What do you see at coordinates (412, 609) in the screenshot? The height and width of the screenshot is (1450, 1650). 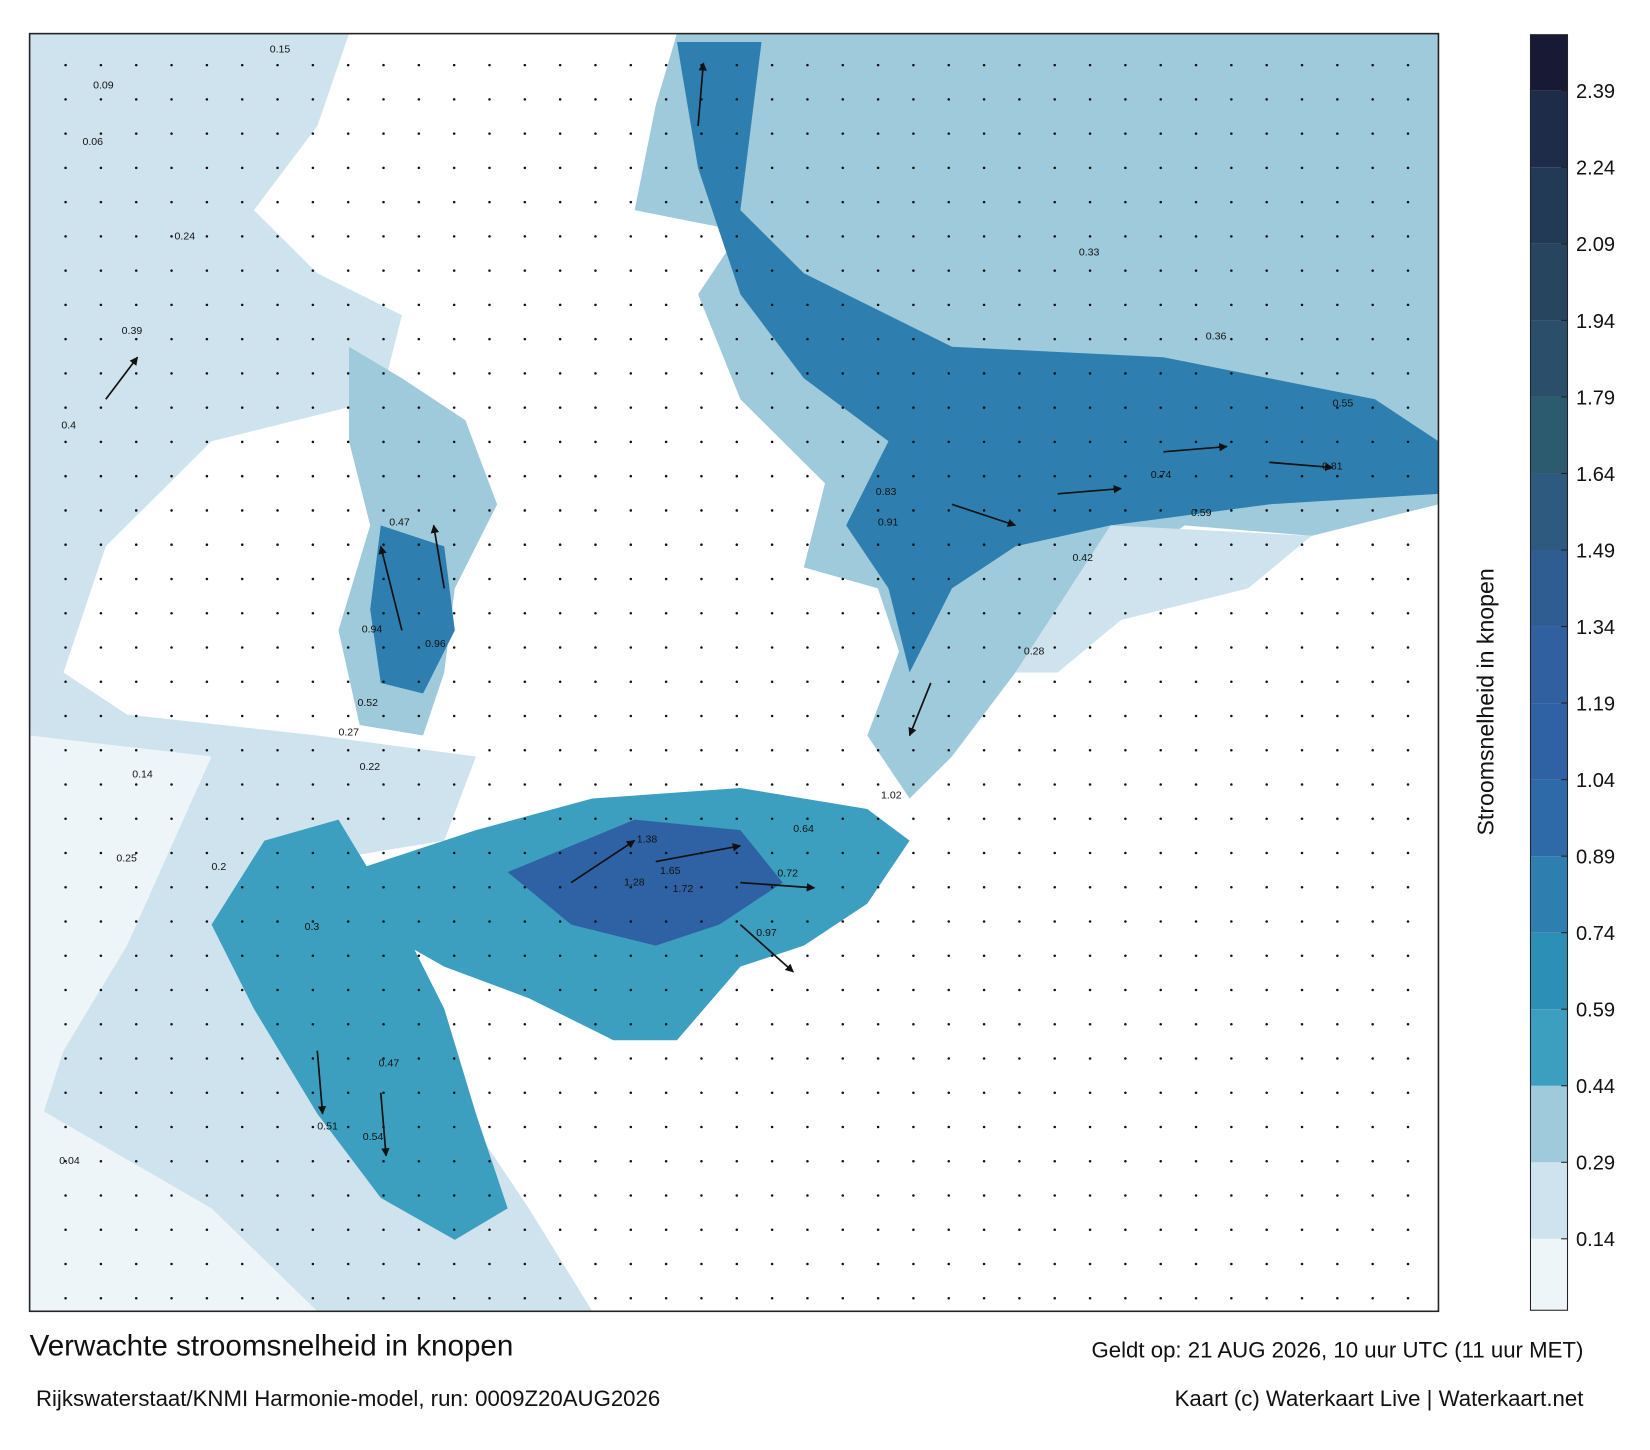 I see `water-estuary-north-deep` at bounding box center [412, 609].